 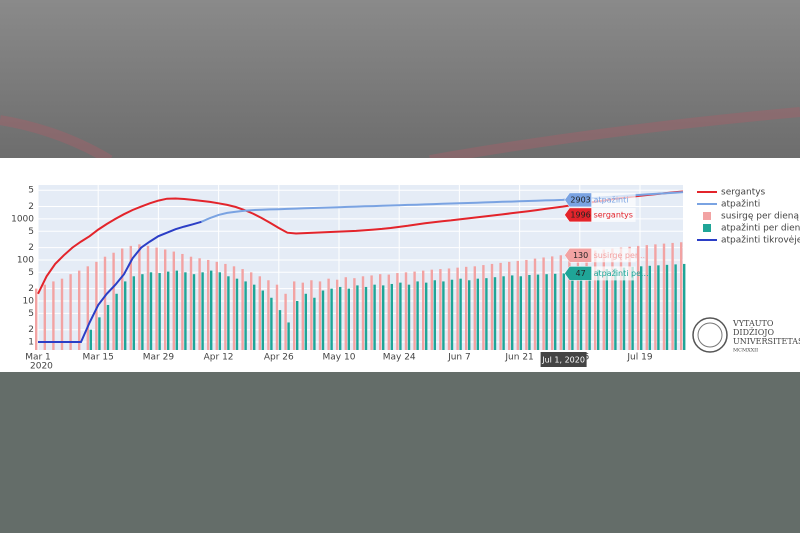 I want to click on blurred-line, so click(x=400, y=136).